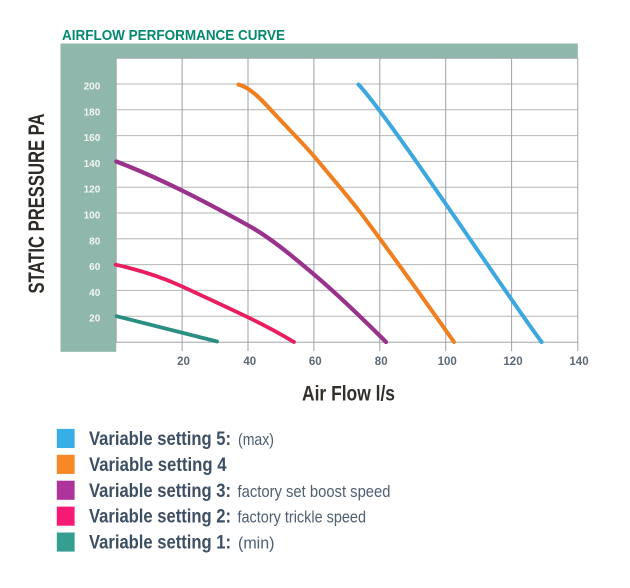 This screenshot has height=588, width=630. Describe the element at coordinates (314, 492) in the screenshot. I see `svg-text: factory set boost speed` at that location.